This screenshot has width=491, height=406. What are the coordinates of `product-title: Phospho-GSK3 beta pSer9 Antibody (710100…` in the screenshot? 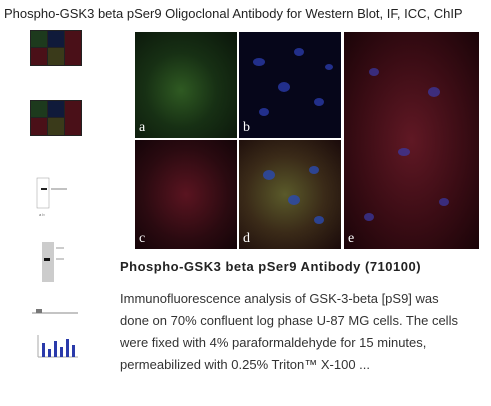 It's located at (271, 266).